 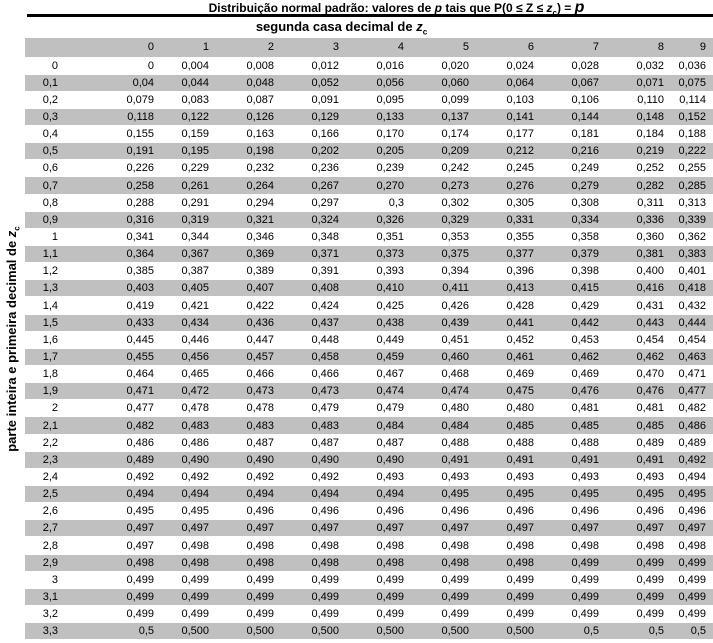 I want to click on table-cell: 0,216, so click(x=573, y=151).